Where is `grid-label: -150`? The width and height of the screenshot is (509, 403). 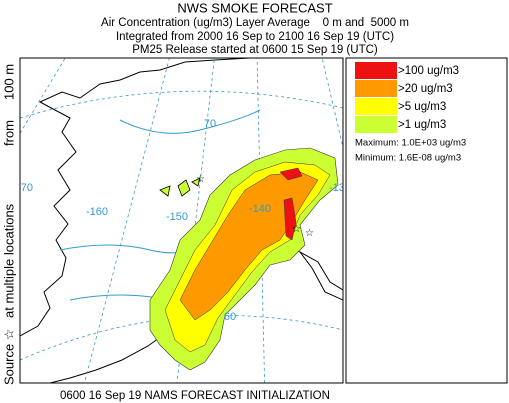
grid-label: -150 is located at coordinates (177, 217).